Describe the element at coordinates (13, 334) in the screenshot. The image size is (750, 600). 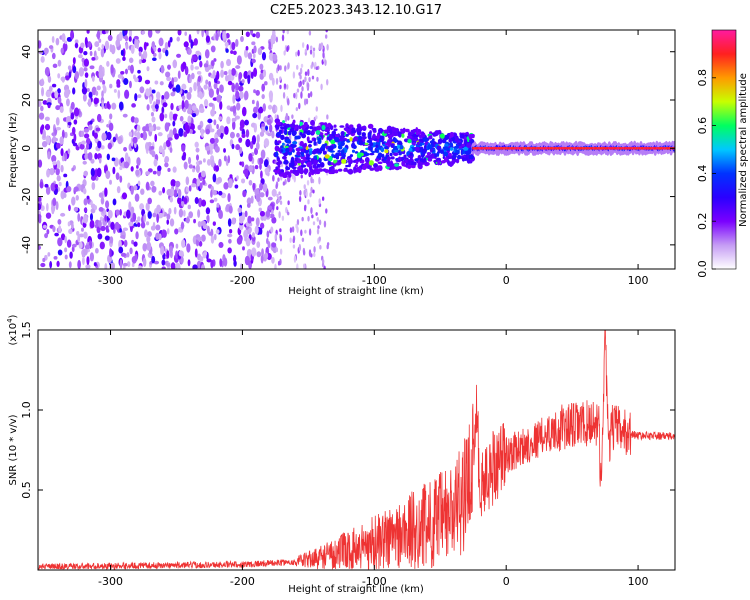
I see `snr-yscale-base: (x10` at that location.